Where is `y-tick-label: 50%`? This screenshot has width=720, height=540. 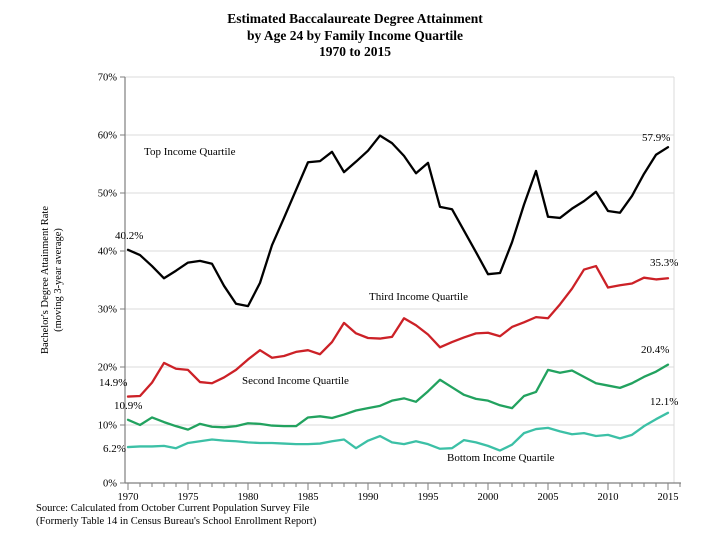 y-tick-label: 50% is located at coordinates (108, 194).